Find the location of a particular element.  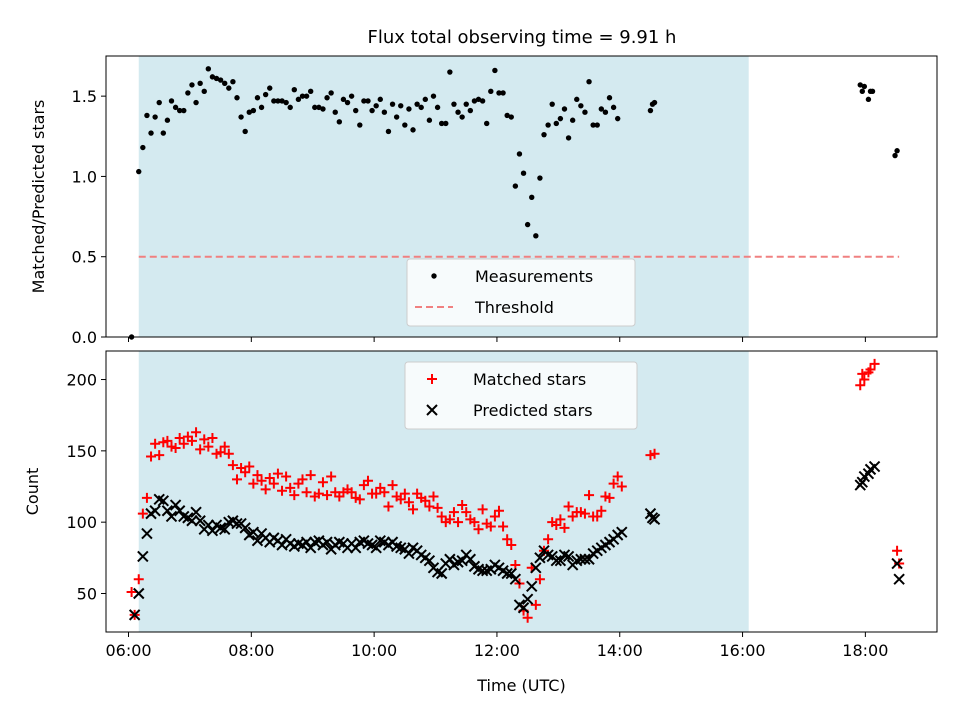

y-tick-label: 50 is located at coordinates (87, 593).